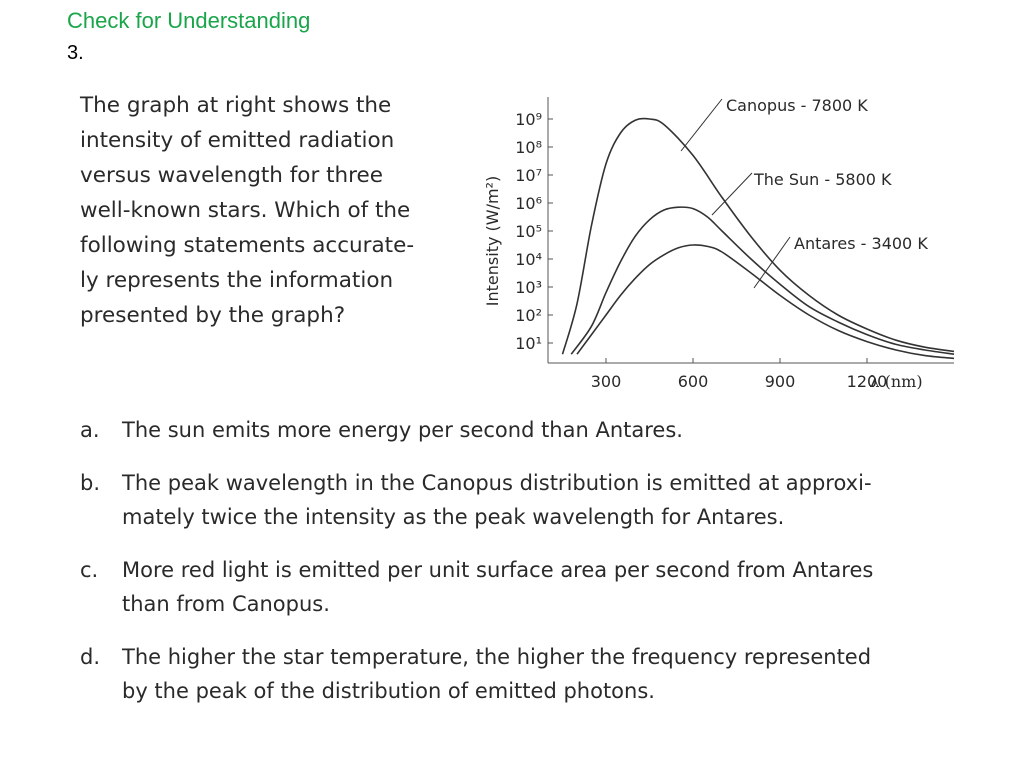  Describe the element at coordinates (247, 245) in the screenshot. I see `prompt-line: following statements accurate-` at that location.